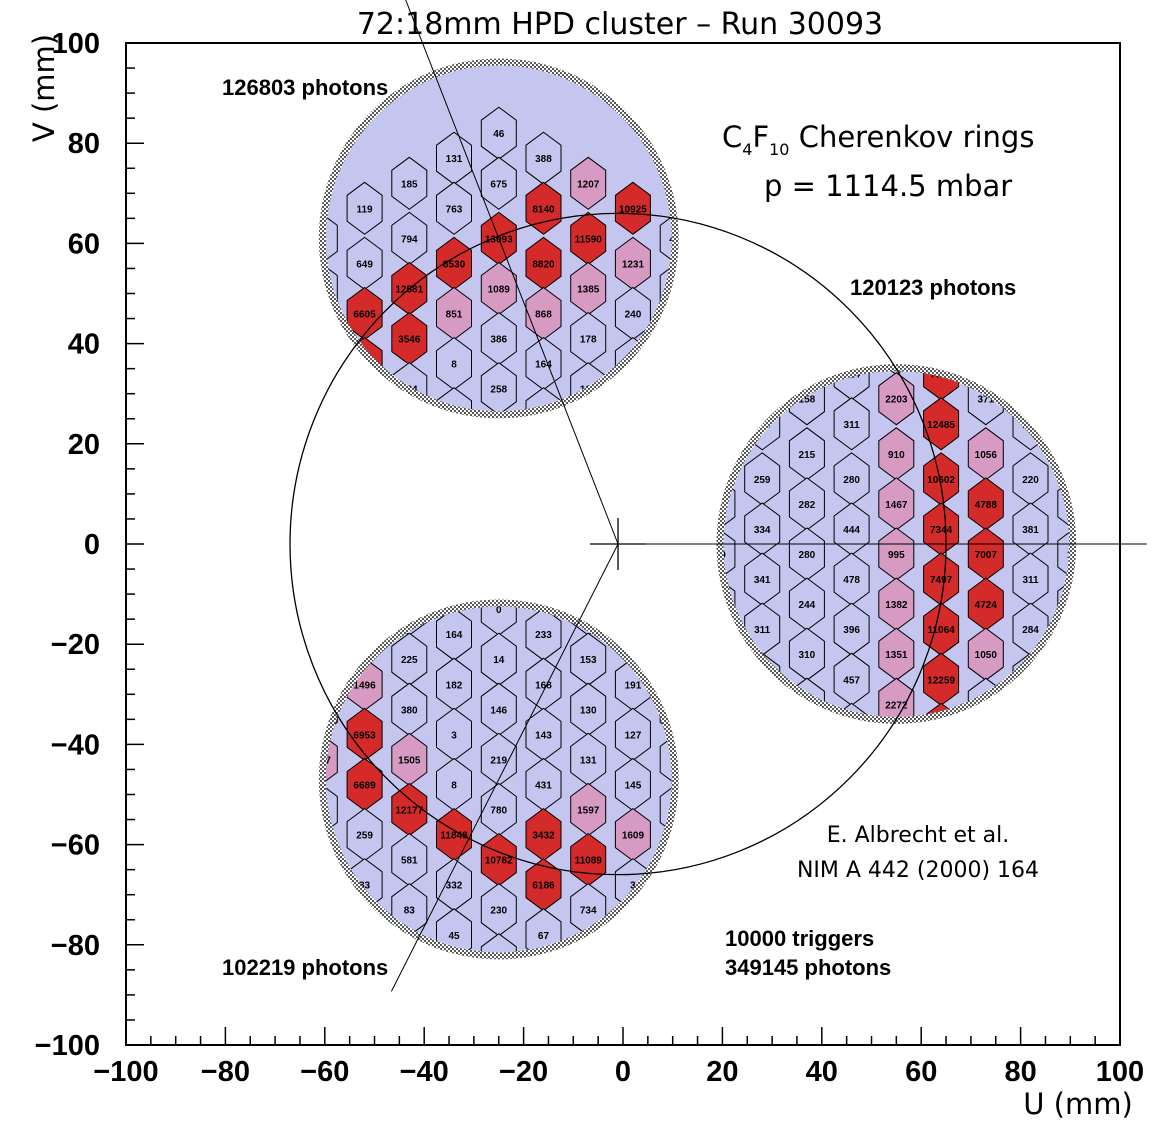 The width and height of the screenshot is (1165, 1127). Describe the element at coordinates (523, 1072) in the screenshot. I see `x-tick-label: −20` at that location.